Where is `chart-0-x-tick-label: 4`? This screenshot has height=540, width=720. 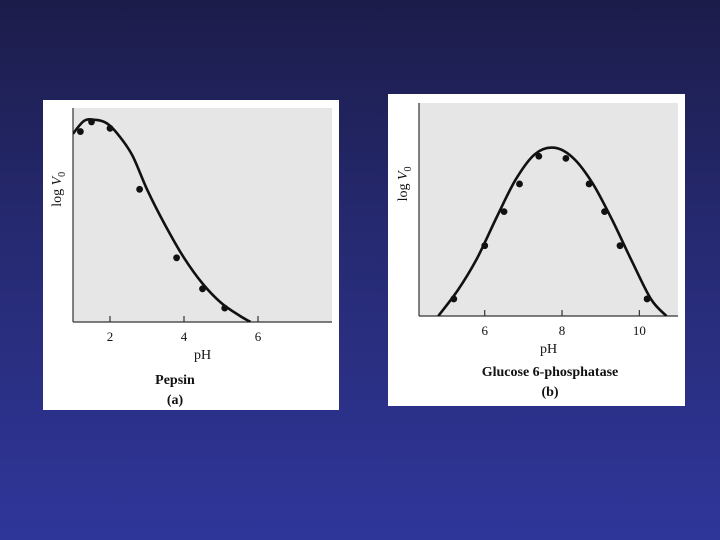 chart-0-x-tick-label: 4 is located at coordinates (184, 336).